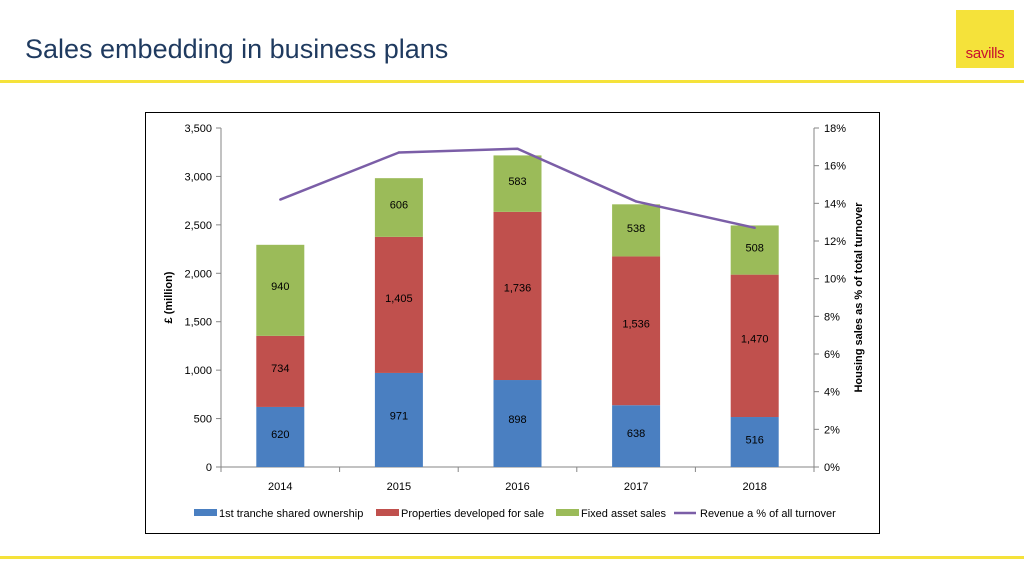 The height and width of the screenshot is (576, 1024). I want to click on legend-label: Revenue a % of all turnover, so click(768, 514).